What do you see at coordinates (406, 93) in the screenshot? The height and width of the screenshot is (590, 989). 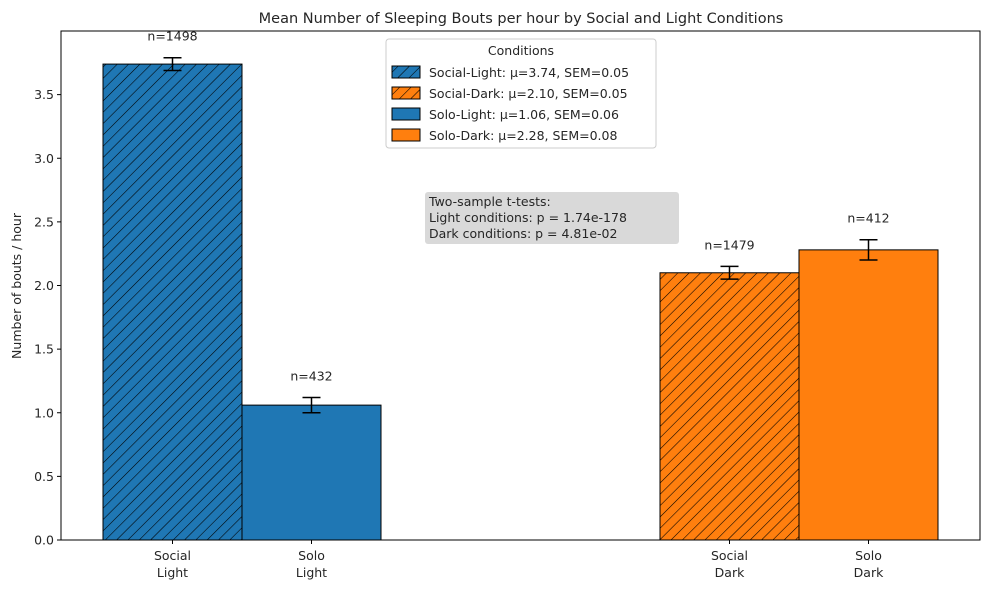 I see `legend-swatch-social-dark-hatch` at bounding box center [406, 93].